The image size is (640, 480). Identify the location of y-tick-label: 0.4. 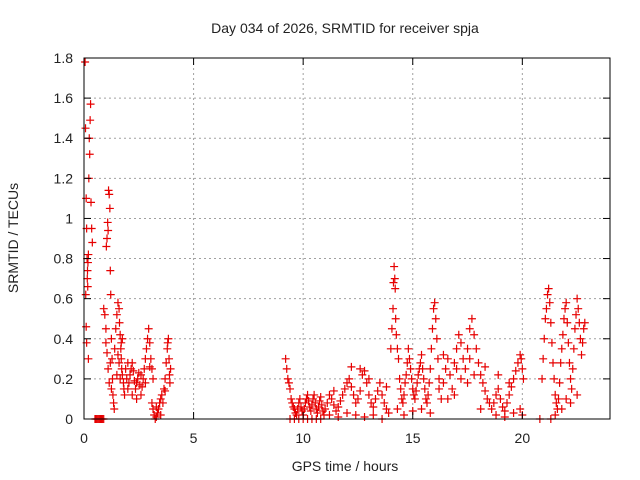
(64, 339).